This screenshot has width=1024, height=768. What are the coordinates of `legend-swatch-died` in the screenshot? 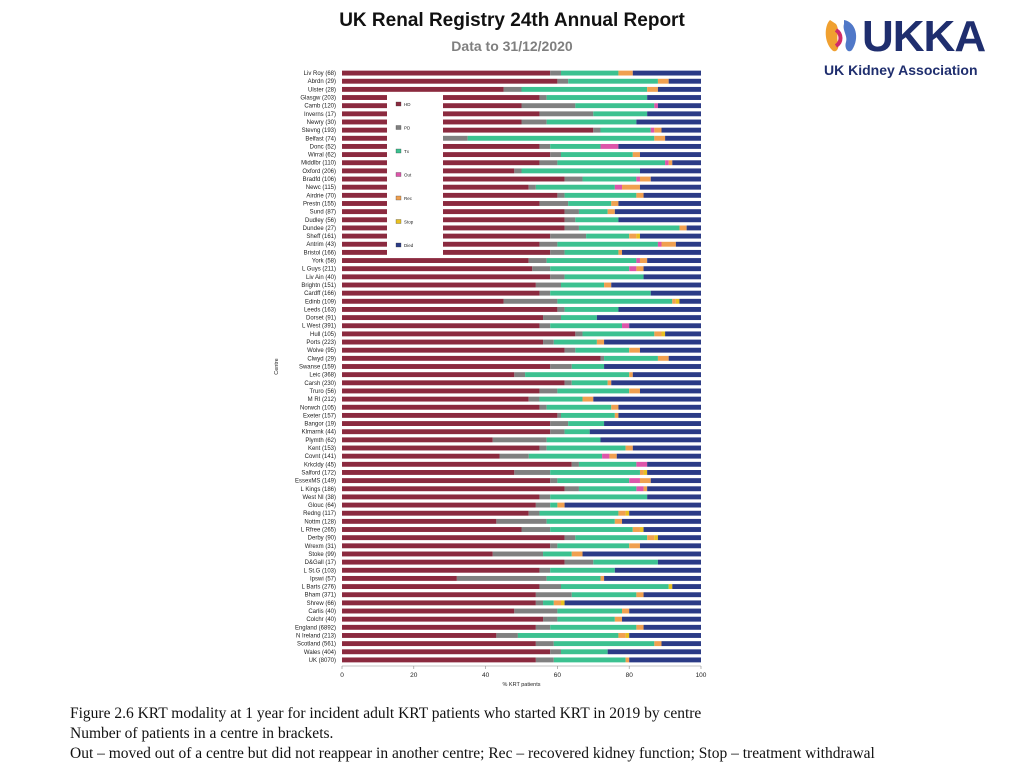 It's located at (398, 245).